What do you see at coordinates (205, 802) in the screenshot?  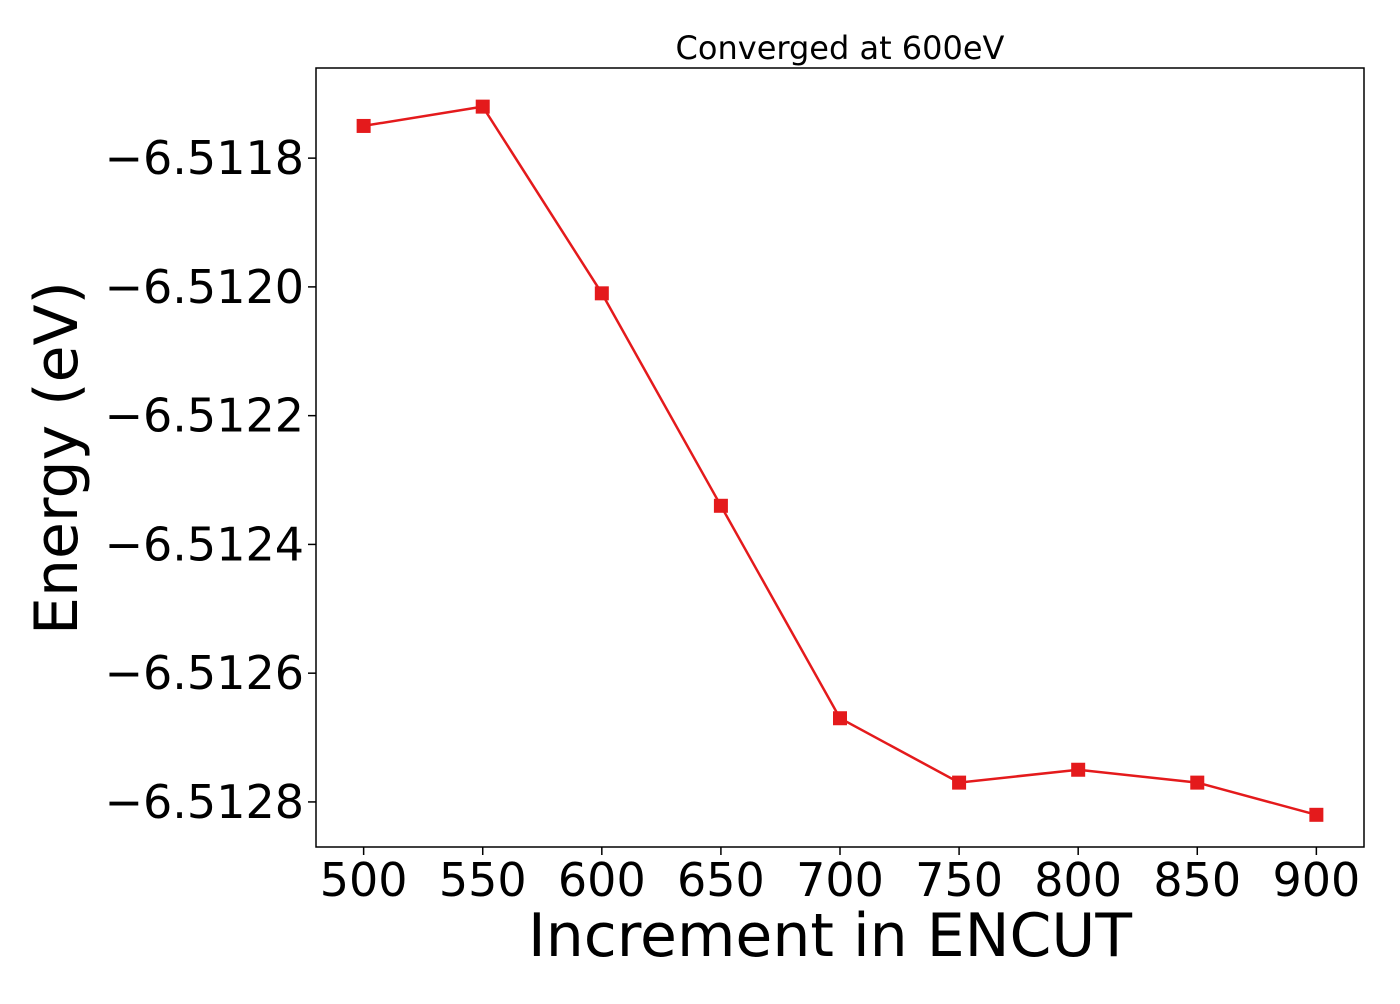 I see `y-tick-label: −6.5128` at bounding box center [205, 802].